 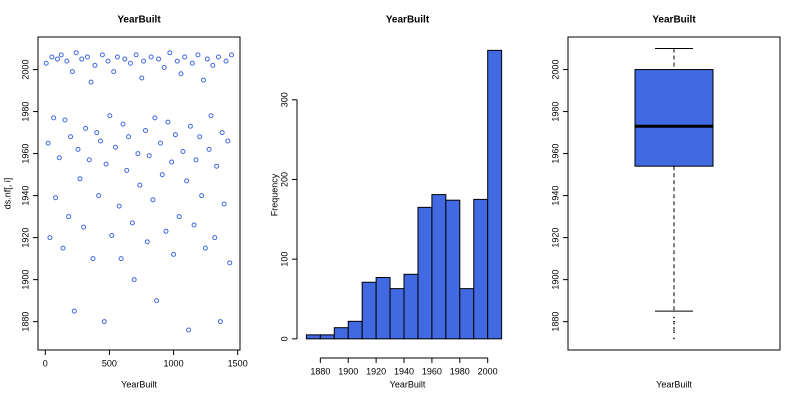 I want to click on x-tick-label: 1900, so click(x=348, y=371).